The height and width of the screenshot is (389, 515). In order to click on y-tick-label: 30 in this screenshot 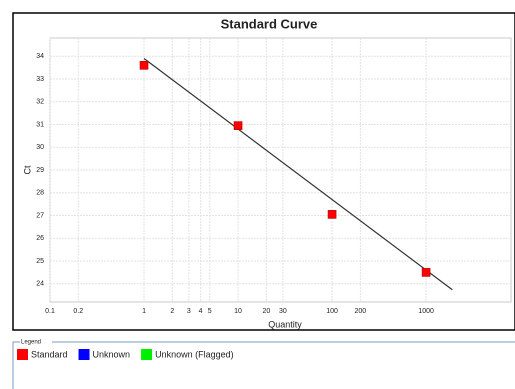, I will do `click(40, 147)`.